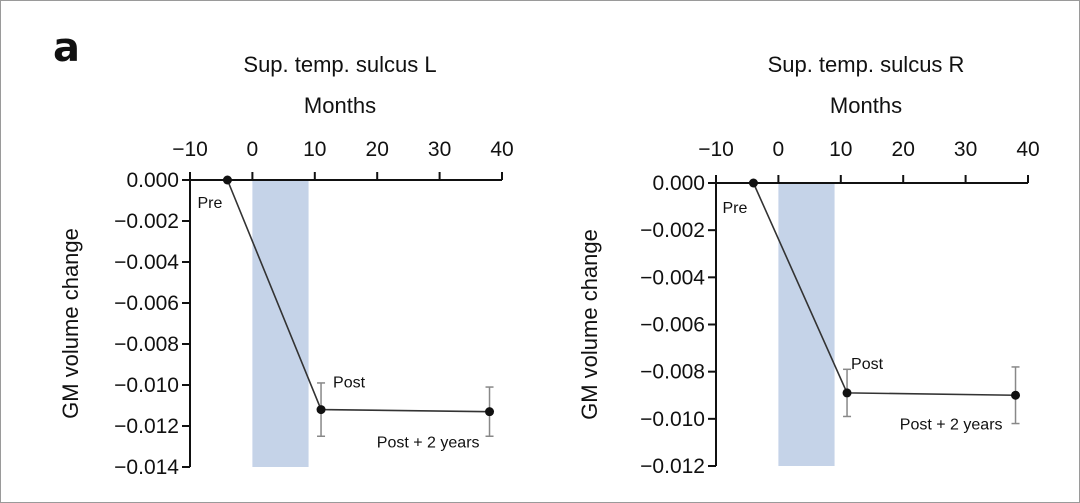 This screenshot has width=1080, height=503. I want to click on chart-title: Sup. temp. sulcus R, so click(866, 64).